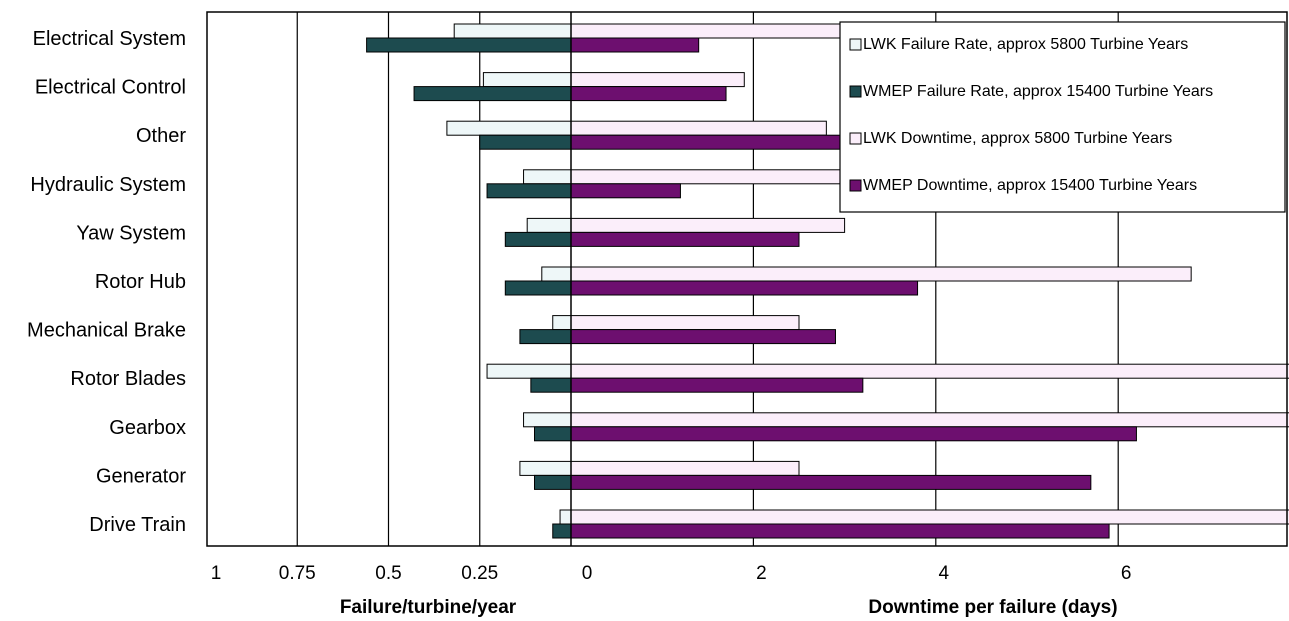  I want to click on tick-label-left: 1, so click(216, 573).